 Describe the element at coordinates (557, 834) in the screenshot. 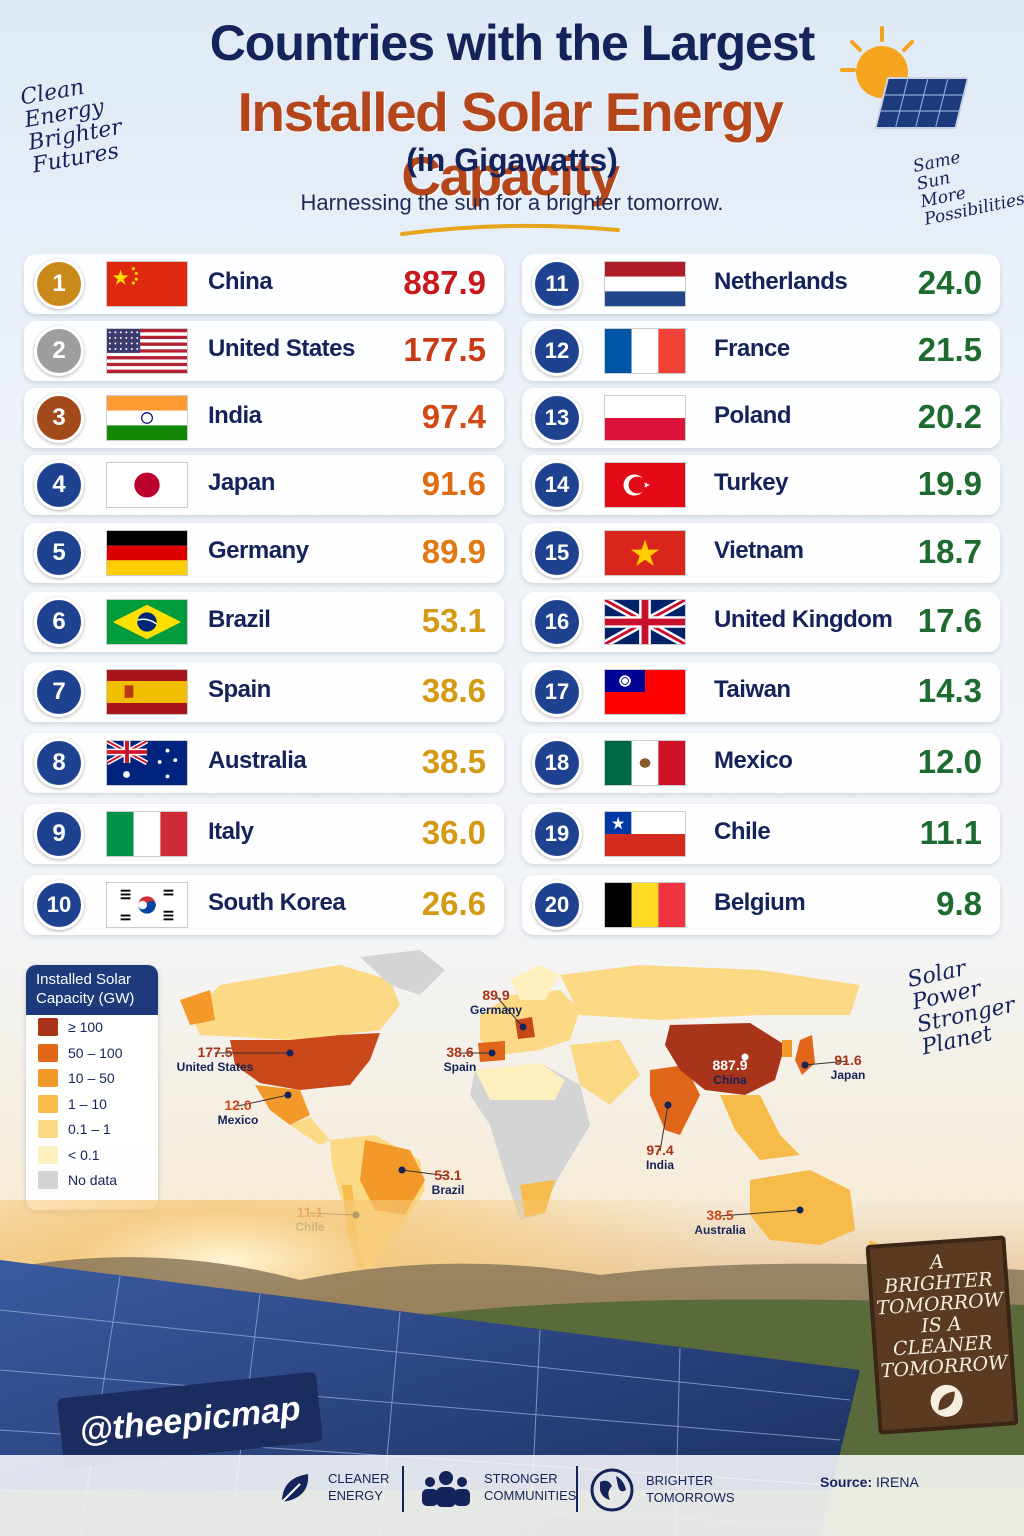

I see `rank-badge: 19` at that location.